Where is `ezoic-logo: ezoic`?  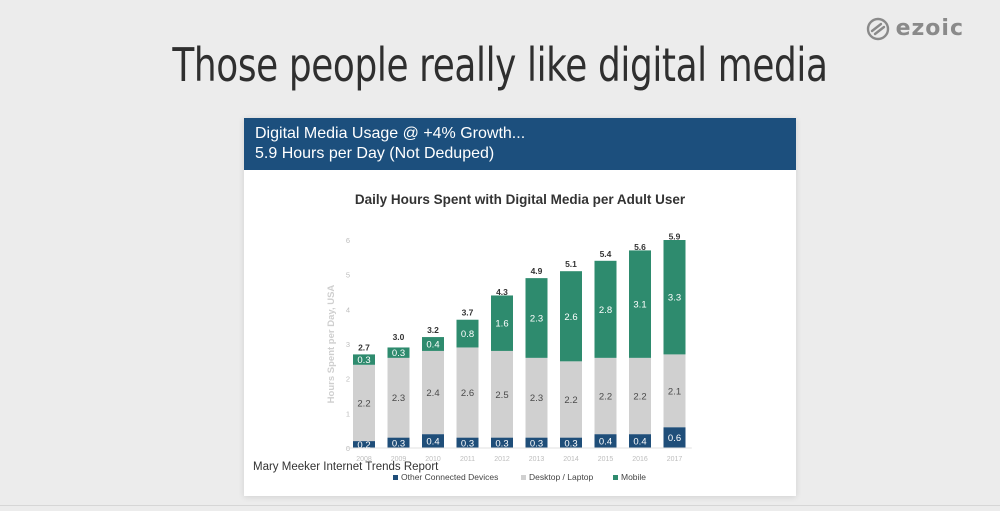
ezoic-logo: ezoic is located at coordinates (915, 28).